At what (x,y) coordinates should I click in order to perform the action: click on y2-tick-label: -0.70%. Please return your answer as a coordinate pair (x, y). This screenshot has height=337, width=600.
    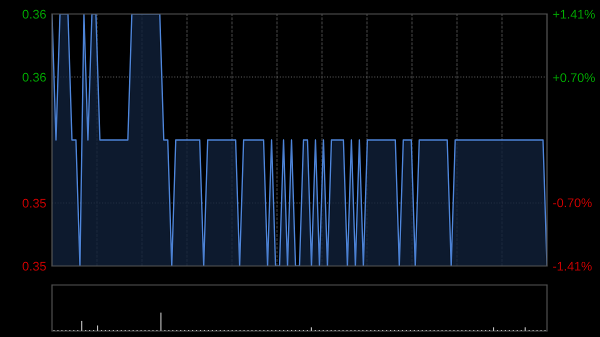
    Looking at the image, I should click on (572, 203).